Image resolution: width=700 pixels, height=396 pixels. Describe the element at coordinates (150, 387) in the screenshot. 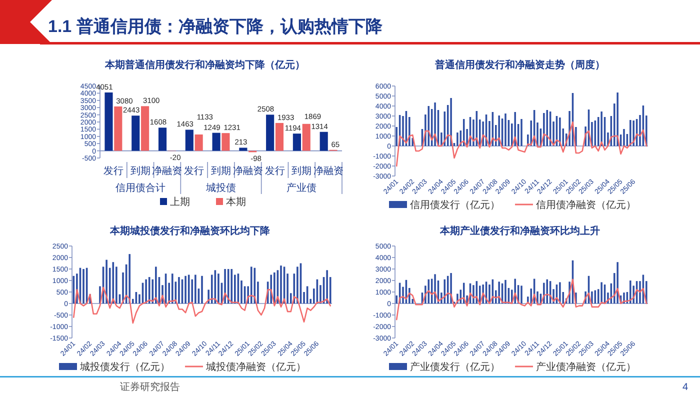

I see `text: 证券研究报告` at that location.